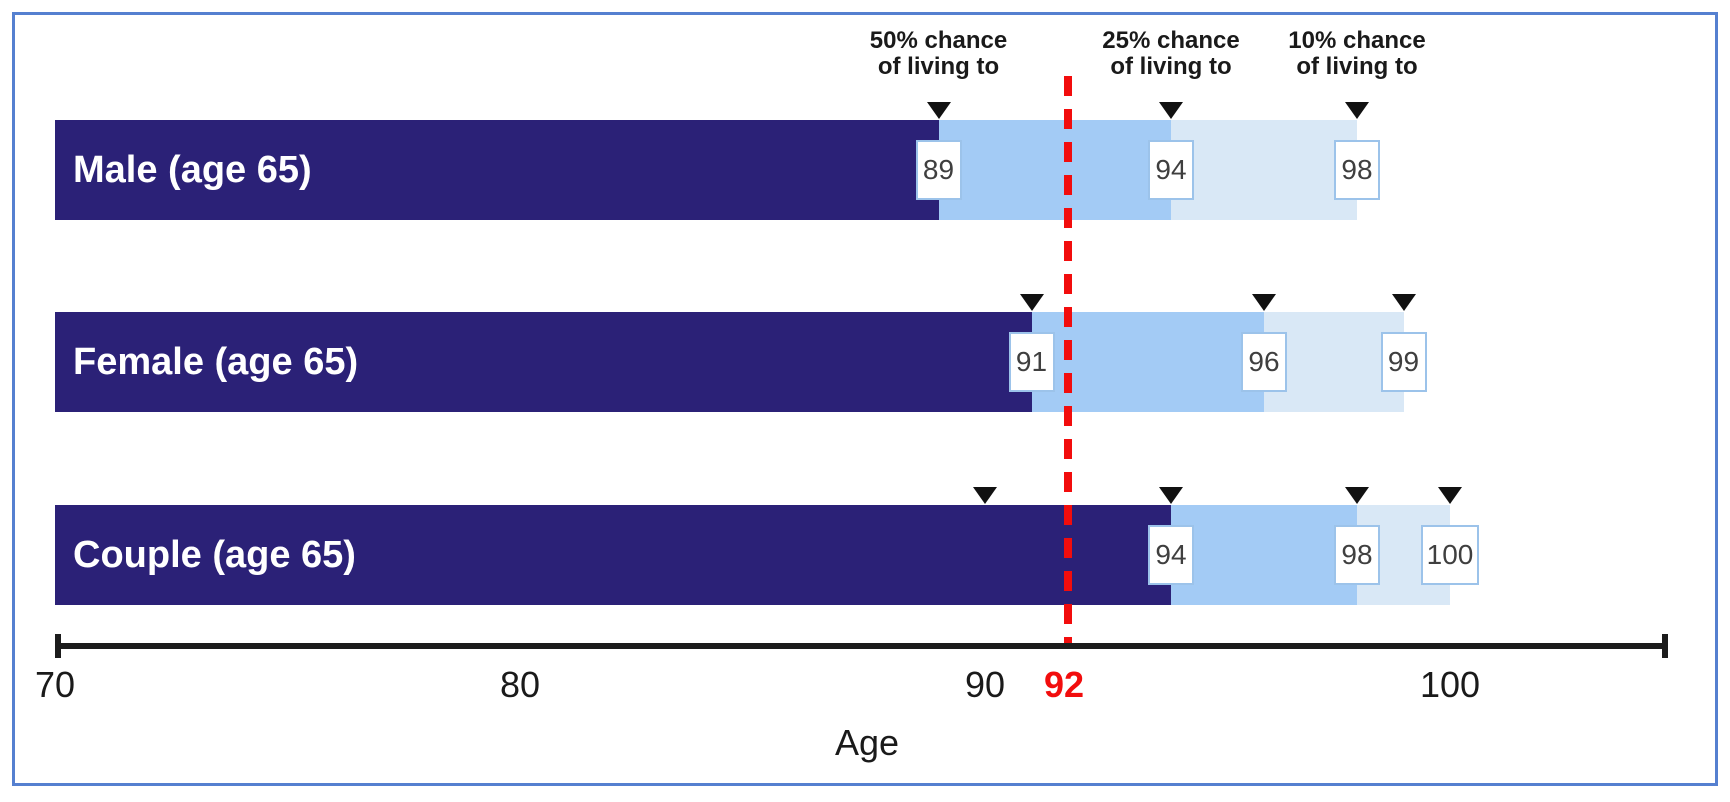 The image size is (1730, 802). Describe the element at coordinates (938, 170) in the screenshot. I see `value-box: 89` at that location.